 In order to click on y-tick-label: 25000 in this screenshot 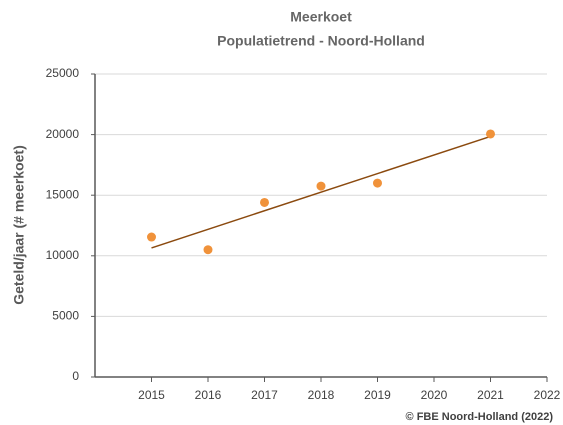, I will do `click(63, 73)`.